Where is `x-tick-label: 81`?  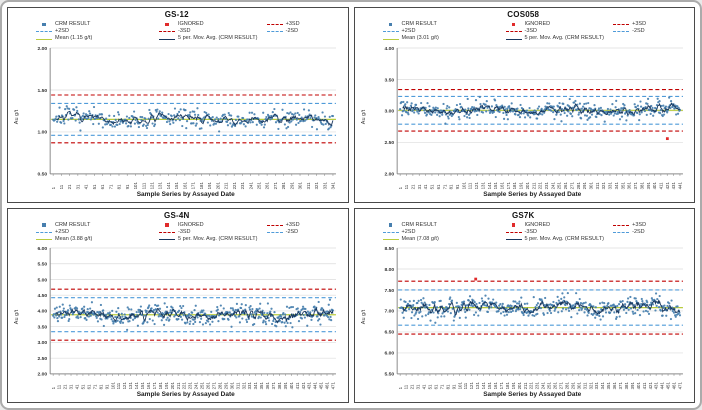
x-tick-label: 81 is located at coordinates (119, 186).